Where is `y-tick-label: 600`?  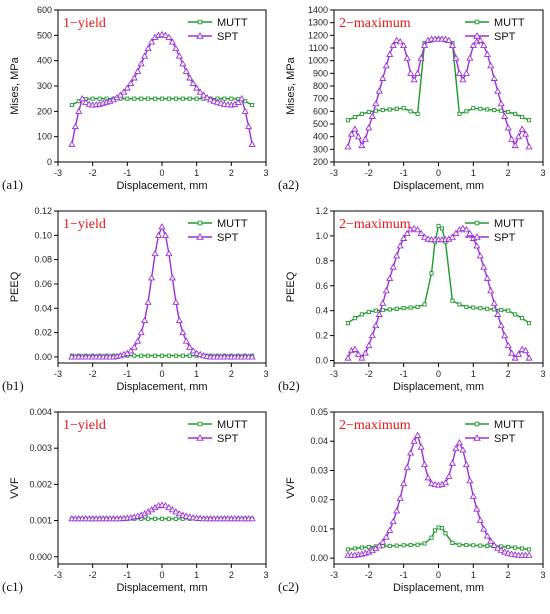 y-tick-label: 600 is located at coordinates (320, 111).